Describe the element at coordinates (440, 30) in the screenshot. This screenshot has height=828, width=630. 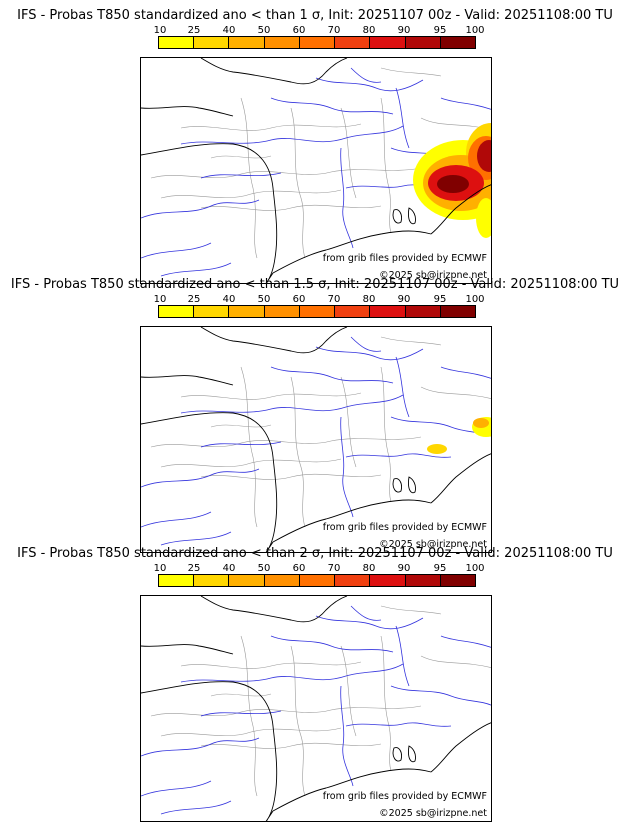
I see `colorbar-tick-label: 95` at that location.